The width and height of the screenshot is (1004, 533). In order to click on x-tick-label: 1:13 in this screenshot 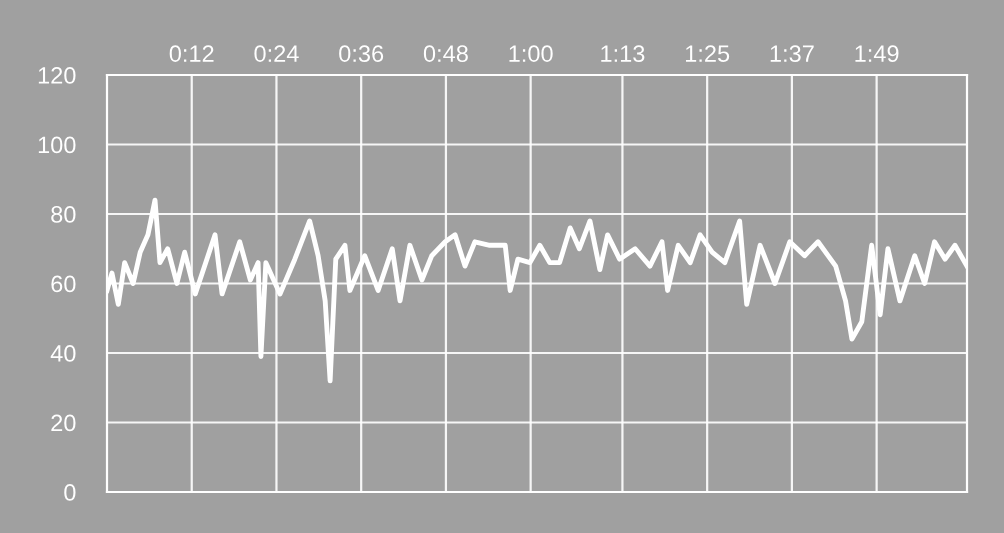, I will do `click(623, 53)`.